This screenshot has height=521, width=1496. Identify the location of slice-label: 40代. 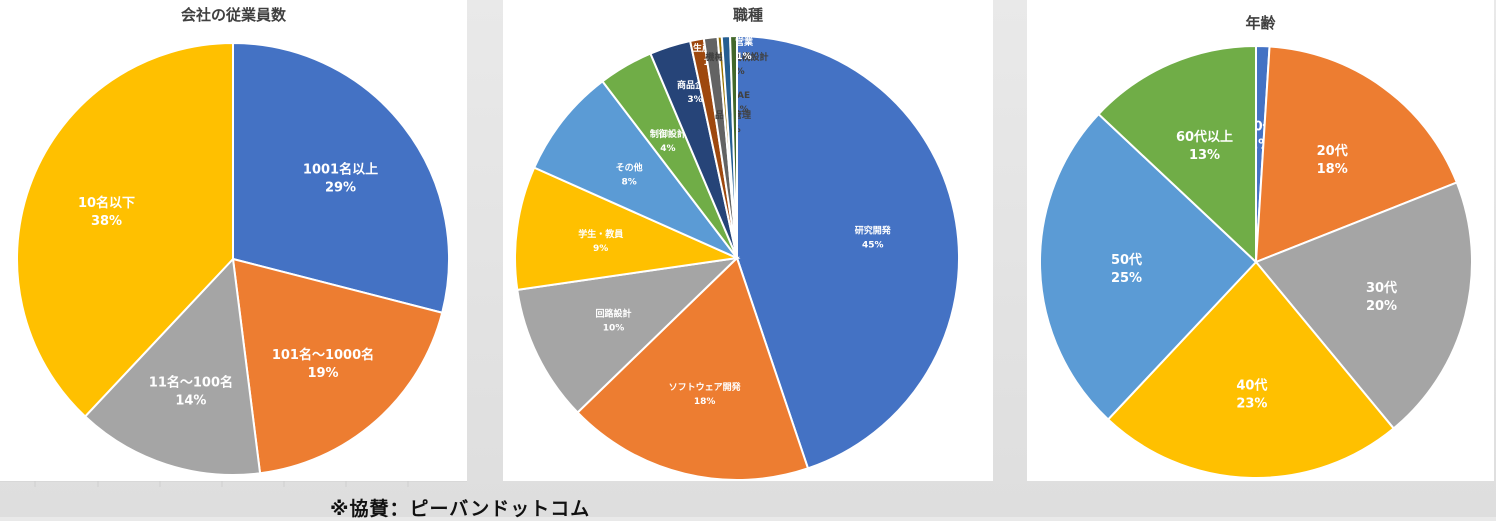
(1251, 386).